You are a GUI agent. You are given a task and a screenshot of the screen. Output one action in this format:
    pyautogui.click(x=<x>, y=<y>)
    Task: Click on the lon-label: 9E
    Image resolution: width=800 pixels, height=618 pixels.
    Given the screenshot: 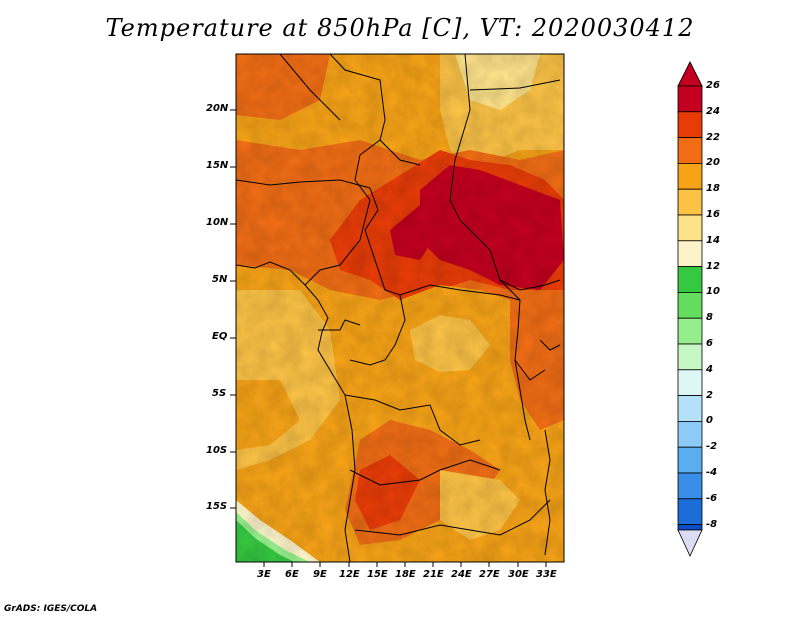 What is the action you would take?
    pyautogui.click(x=320, y=574)
    